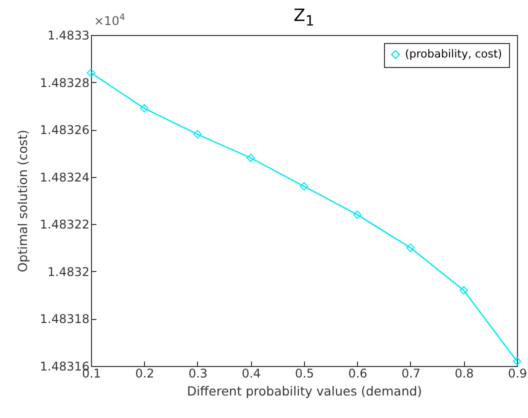 Image resolution: width=528 pixels, height=418 pixels. I want to click on x-tick-label: 0.7, so click(411, 373).